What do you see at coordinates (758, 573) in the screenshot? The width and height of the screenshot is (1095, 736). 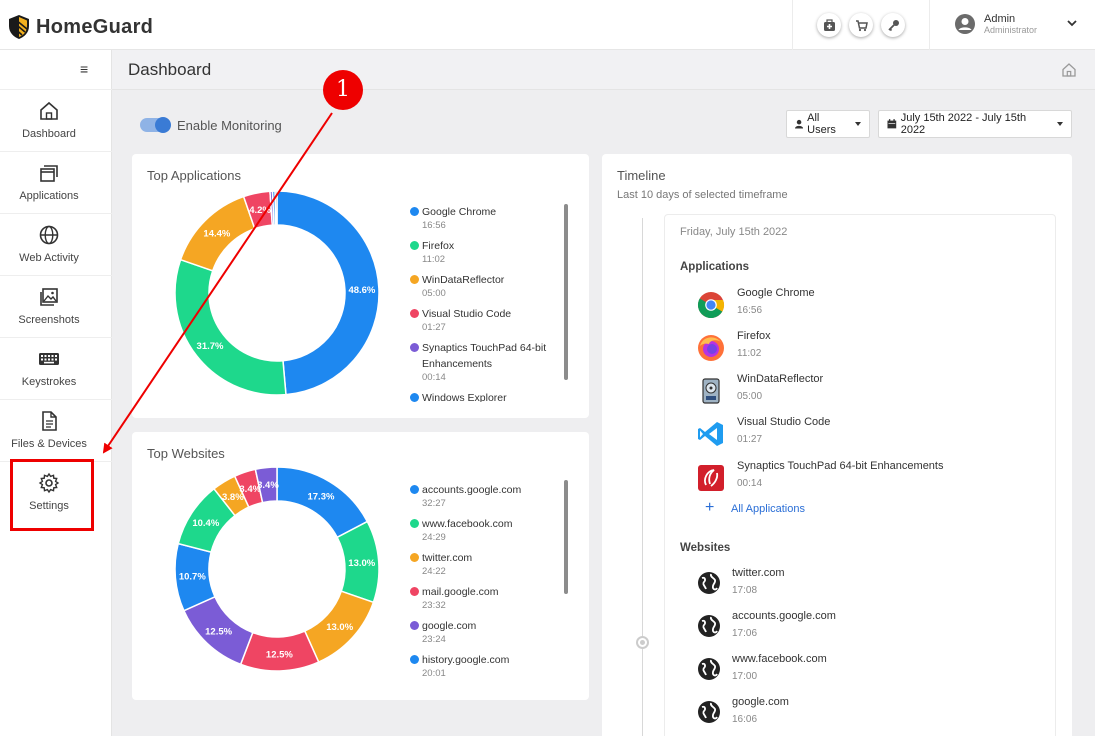 I see `website-name: twitter.com` at bounding box center [758, 573].